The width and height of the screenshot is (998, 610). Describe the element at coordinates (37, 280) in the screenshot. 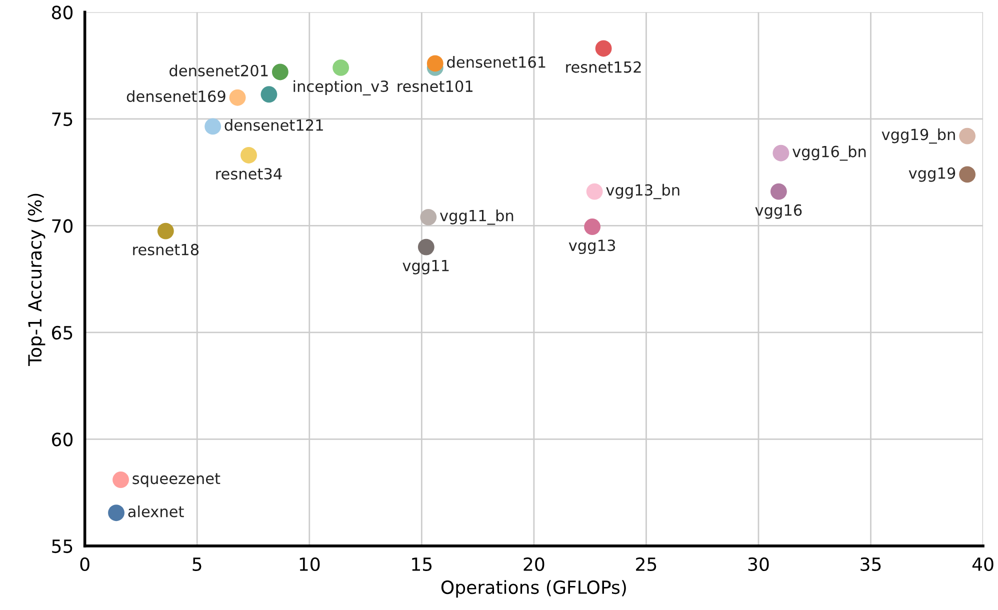

I see `y-axis-title: Top-1 Accuracy (%)` at that location.